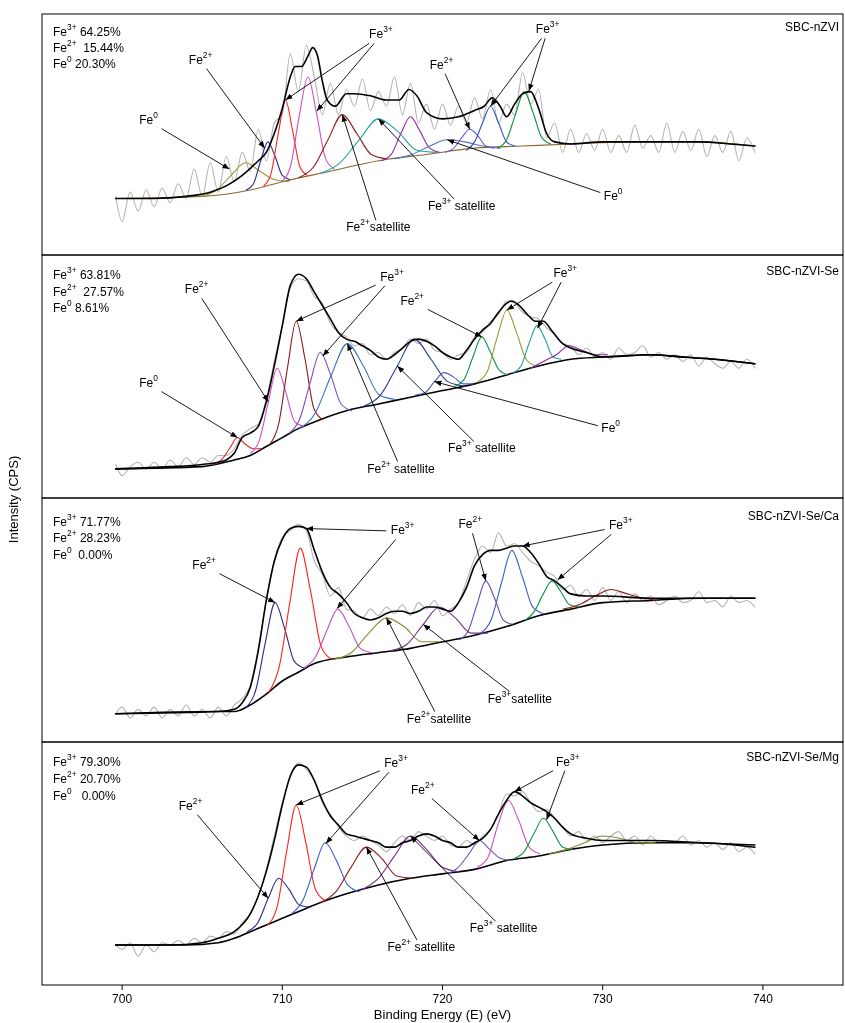  What do you see at coordinates (803, 271) in the screenshot?
I see `chart-title: SBC-nZVI-Se` at bounding box center [803, 271].